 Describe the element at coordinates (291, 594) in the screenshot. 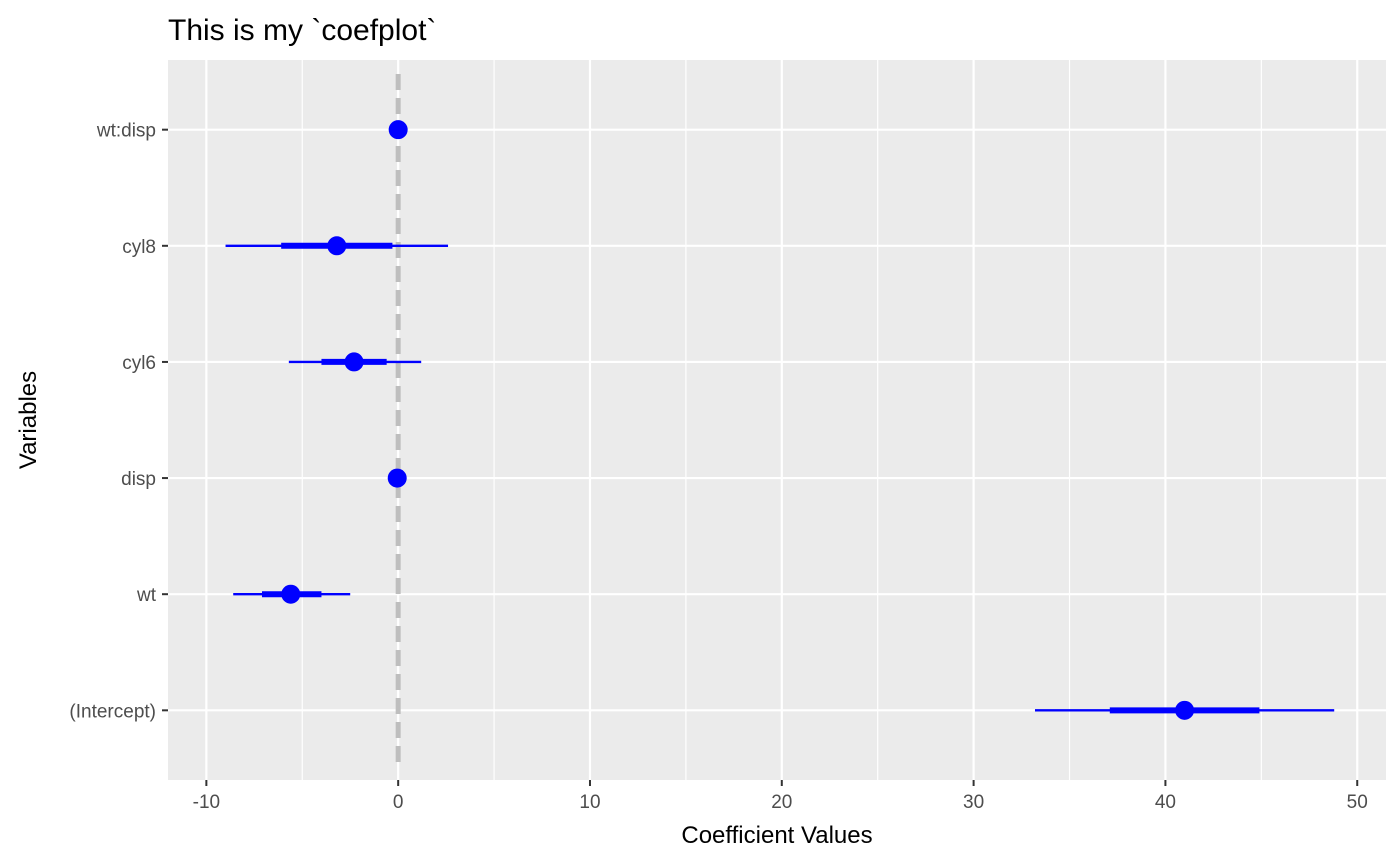

I see `point-wt` at that location.